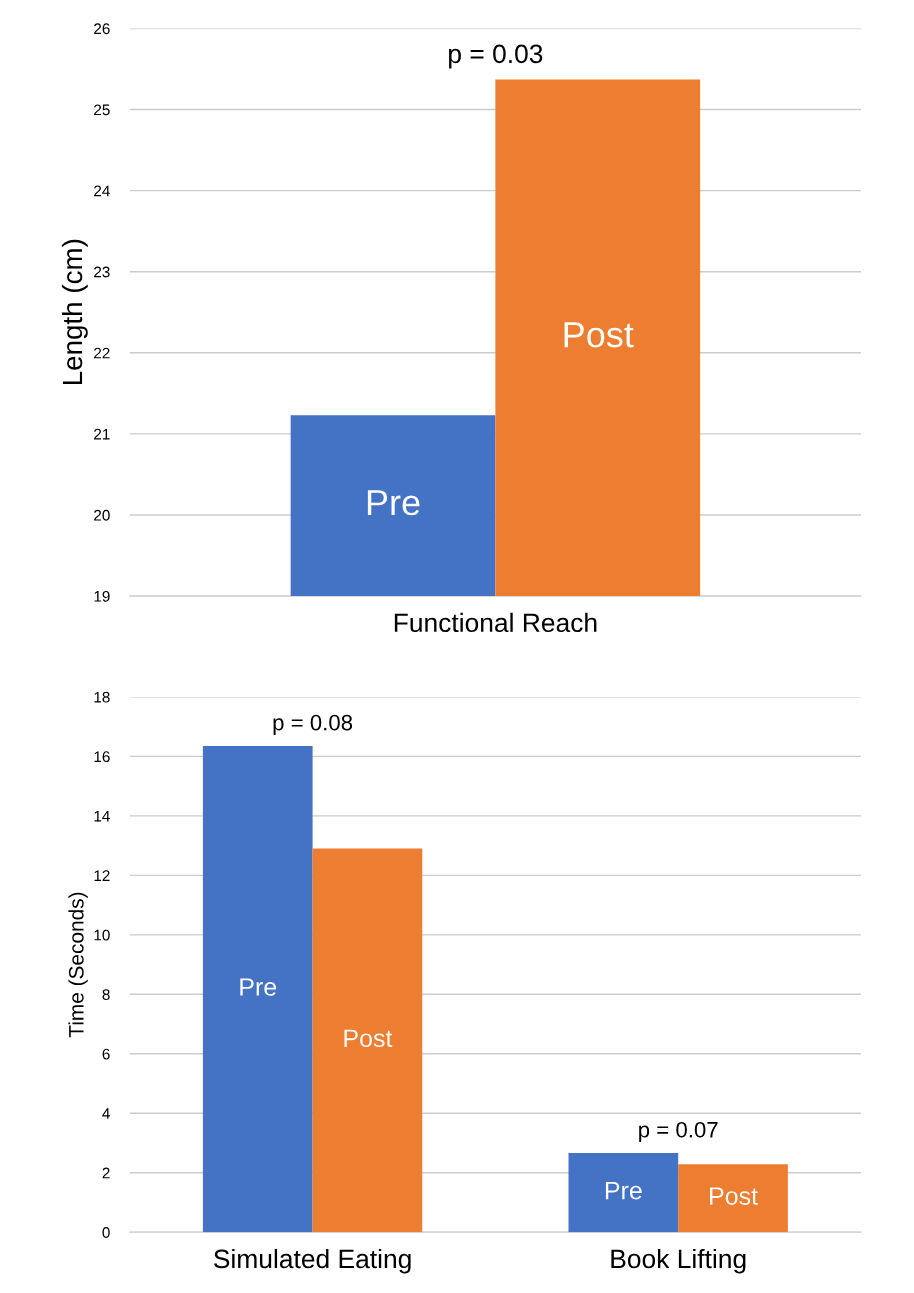 This screenshot has width=914, height=1293. Describe the element at coordinates (102, 434) in the screenshot. I see `y-tick-label: 21` at that location.